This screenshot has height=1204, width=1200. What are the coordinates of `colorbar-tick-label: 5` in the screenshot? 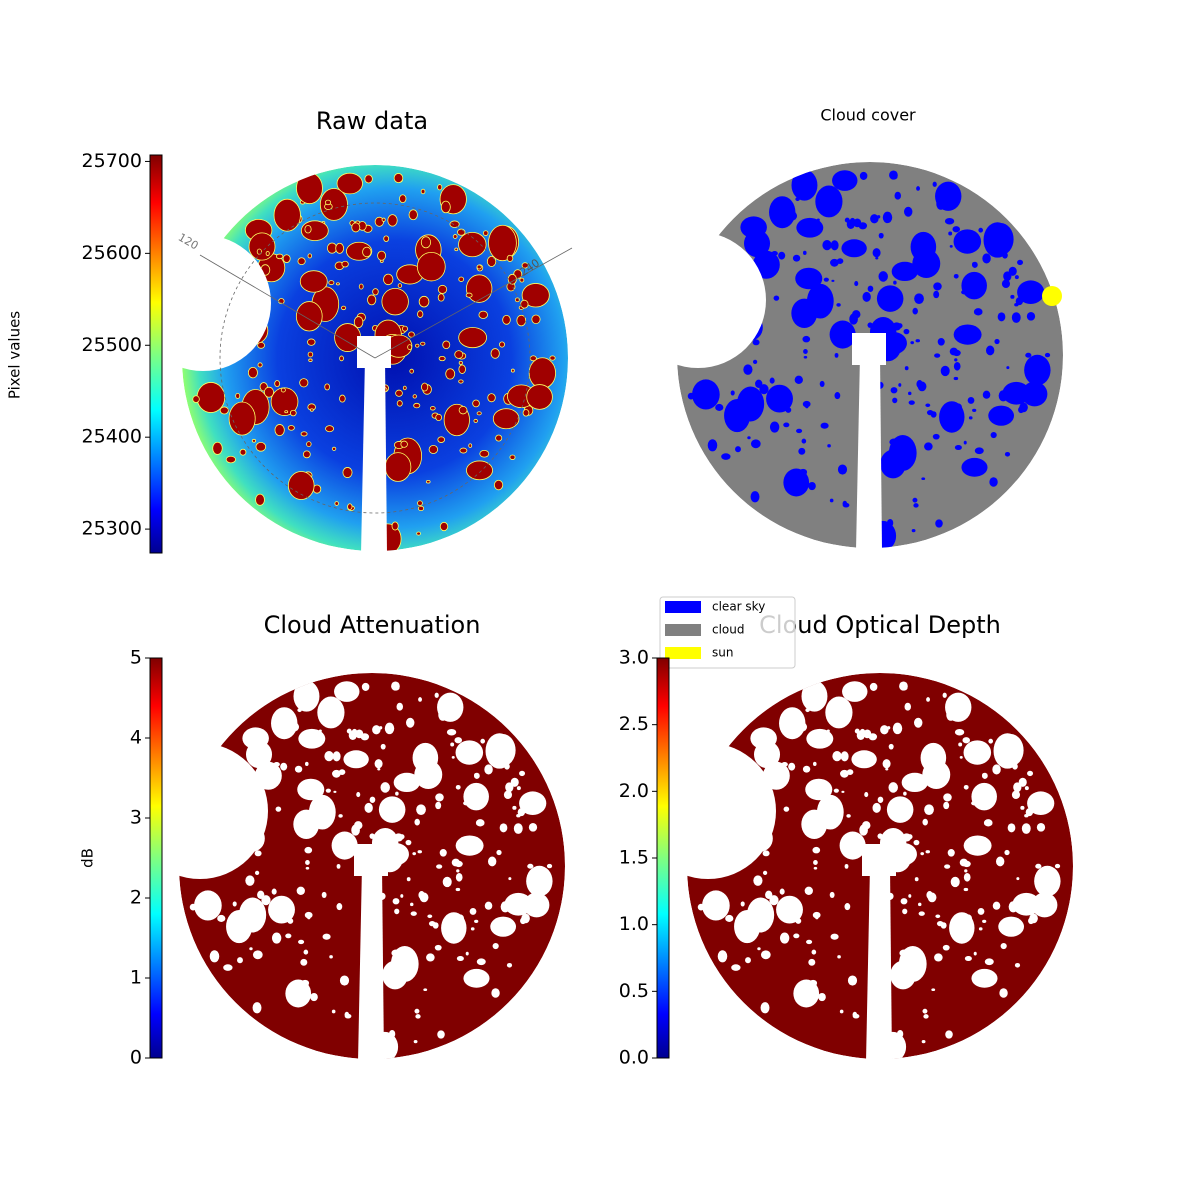 It's located at (136, 658).